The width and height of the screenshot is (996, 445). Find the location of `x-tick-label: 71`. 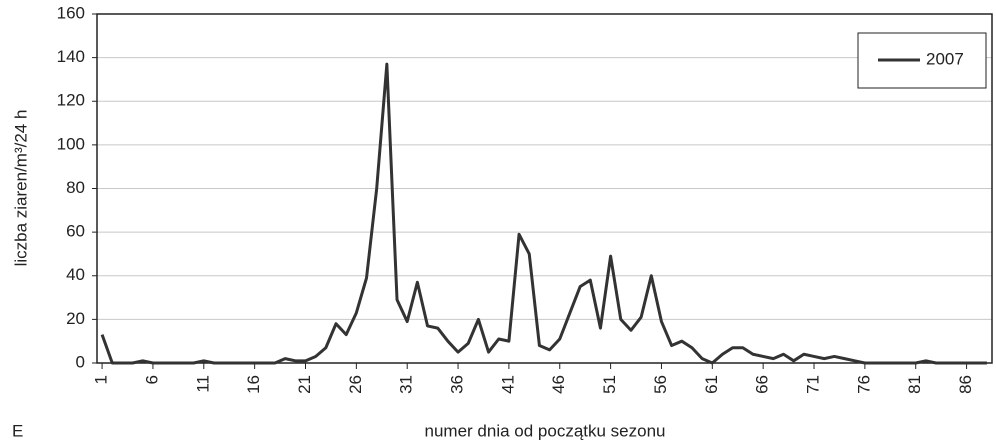

x-tick-label: 71 is located at coordinates (813, 384).